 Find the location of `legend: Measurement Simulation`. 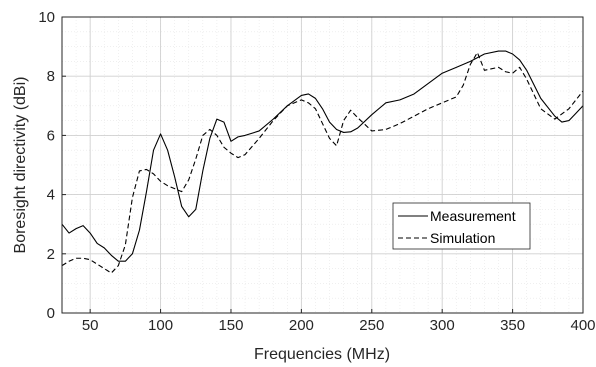

legend: Measurement Simulation is located at coordinates (461, 226).